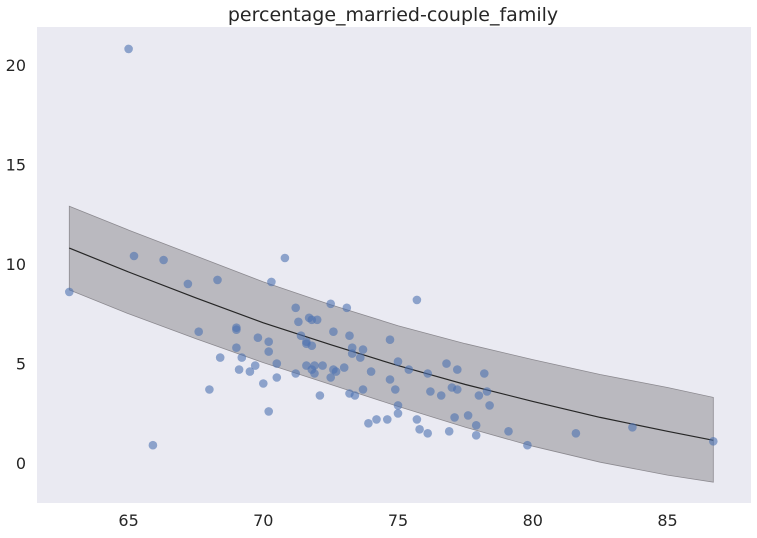 This screenshot has height=538, width=757. Describe the element at coordinates (21, 463) in the screenshot. I see `y-tick-label: 0` at that location.